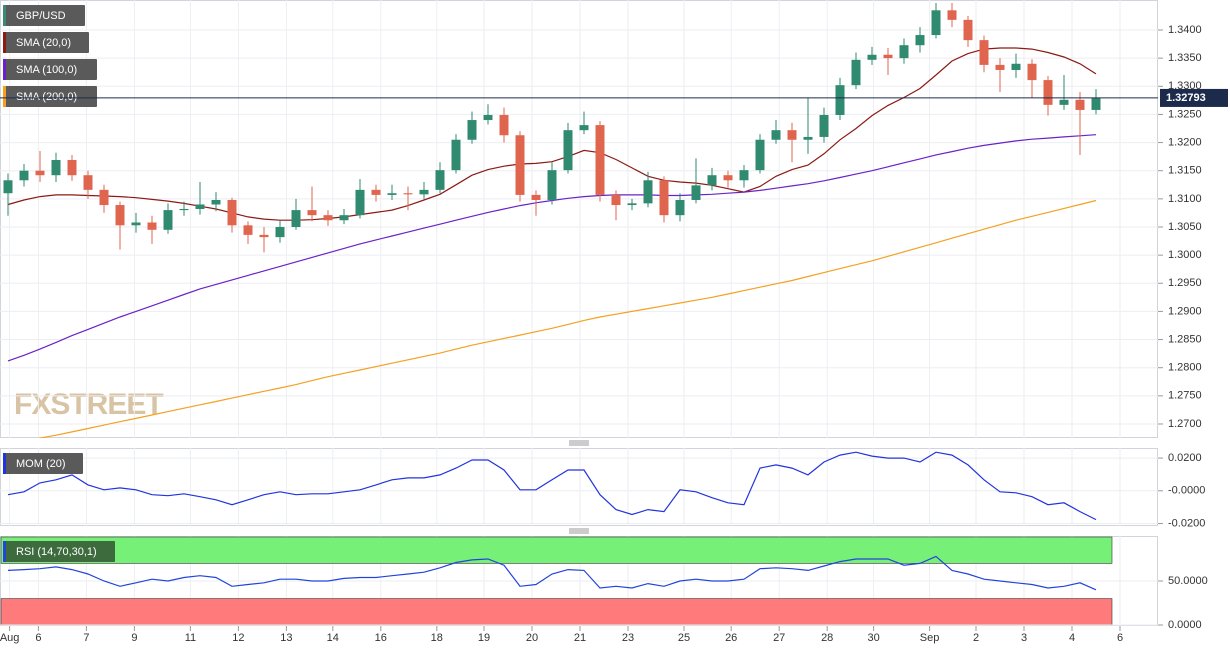 The height and width of the screenshot is (652, 1230). Describe the element at coordinates (731, 638) in the screenshot. I see `x-tick-label: 26` at that location.